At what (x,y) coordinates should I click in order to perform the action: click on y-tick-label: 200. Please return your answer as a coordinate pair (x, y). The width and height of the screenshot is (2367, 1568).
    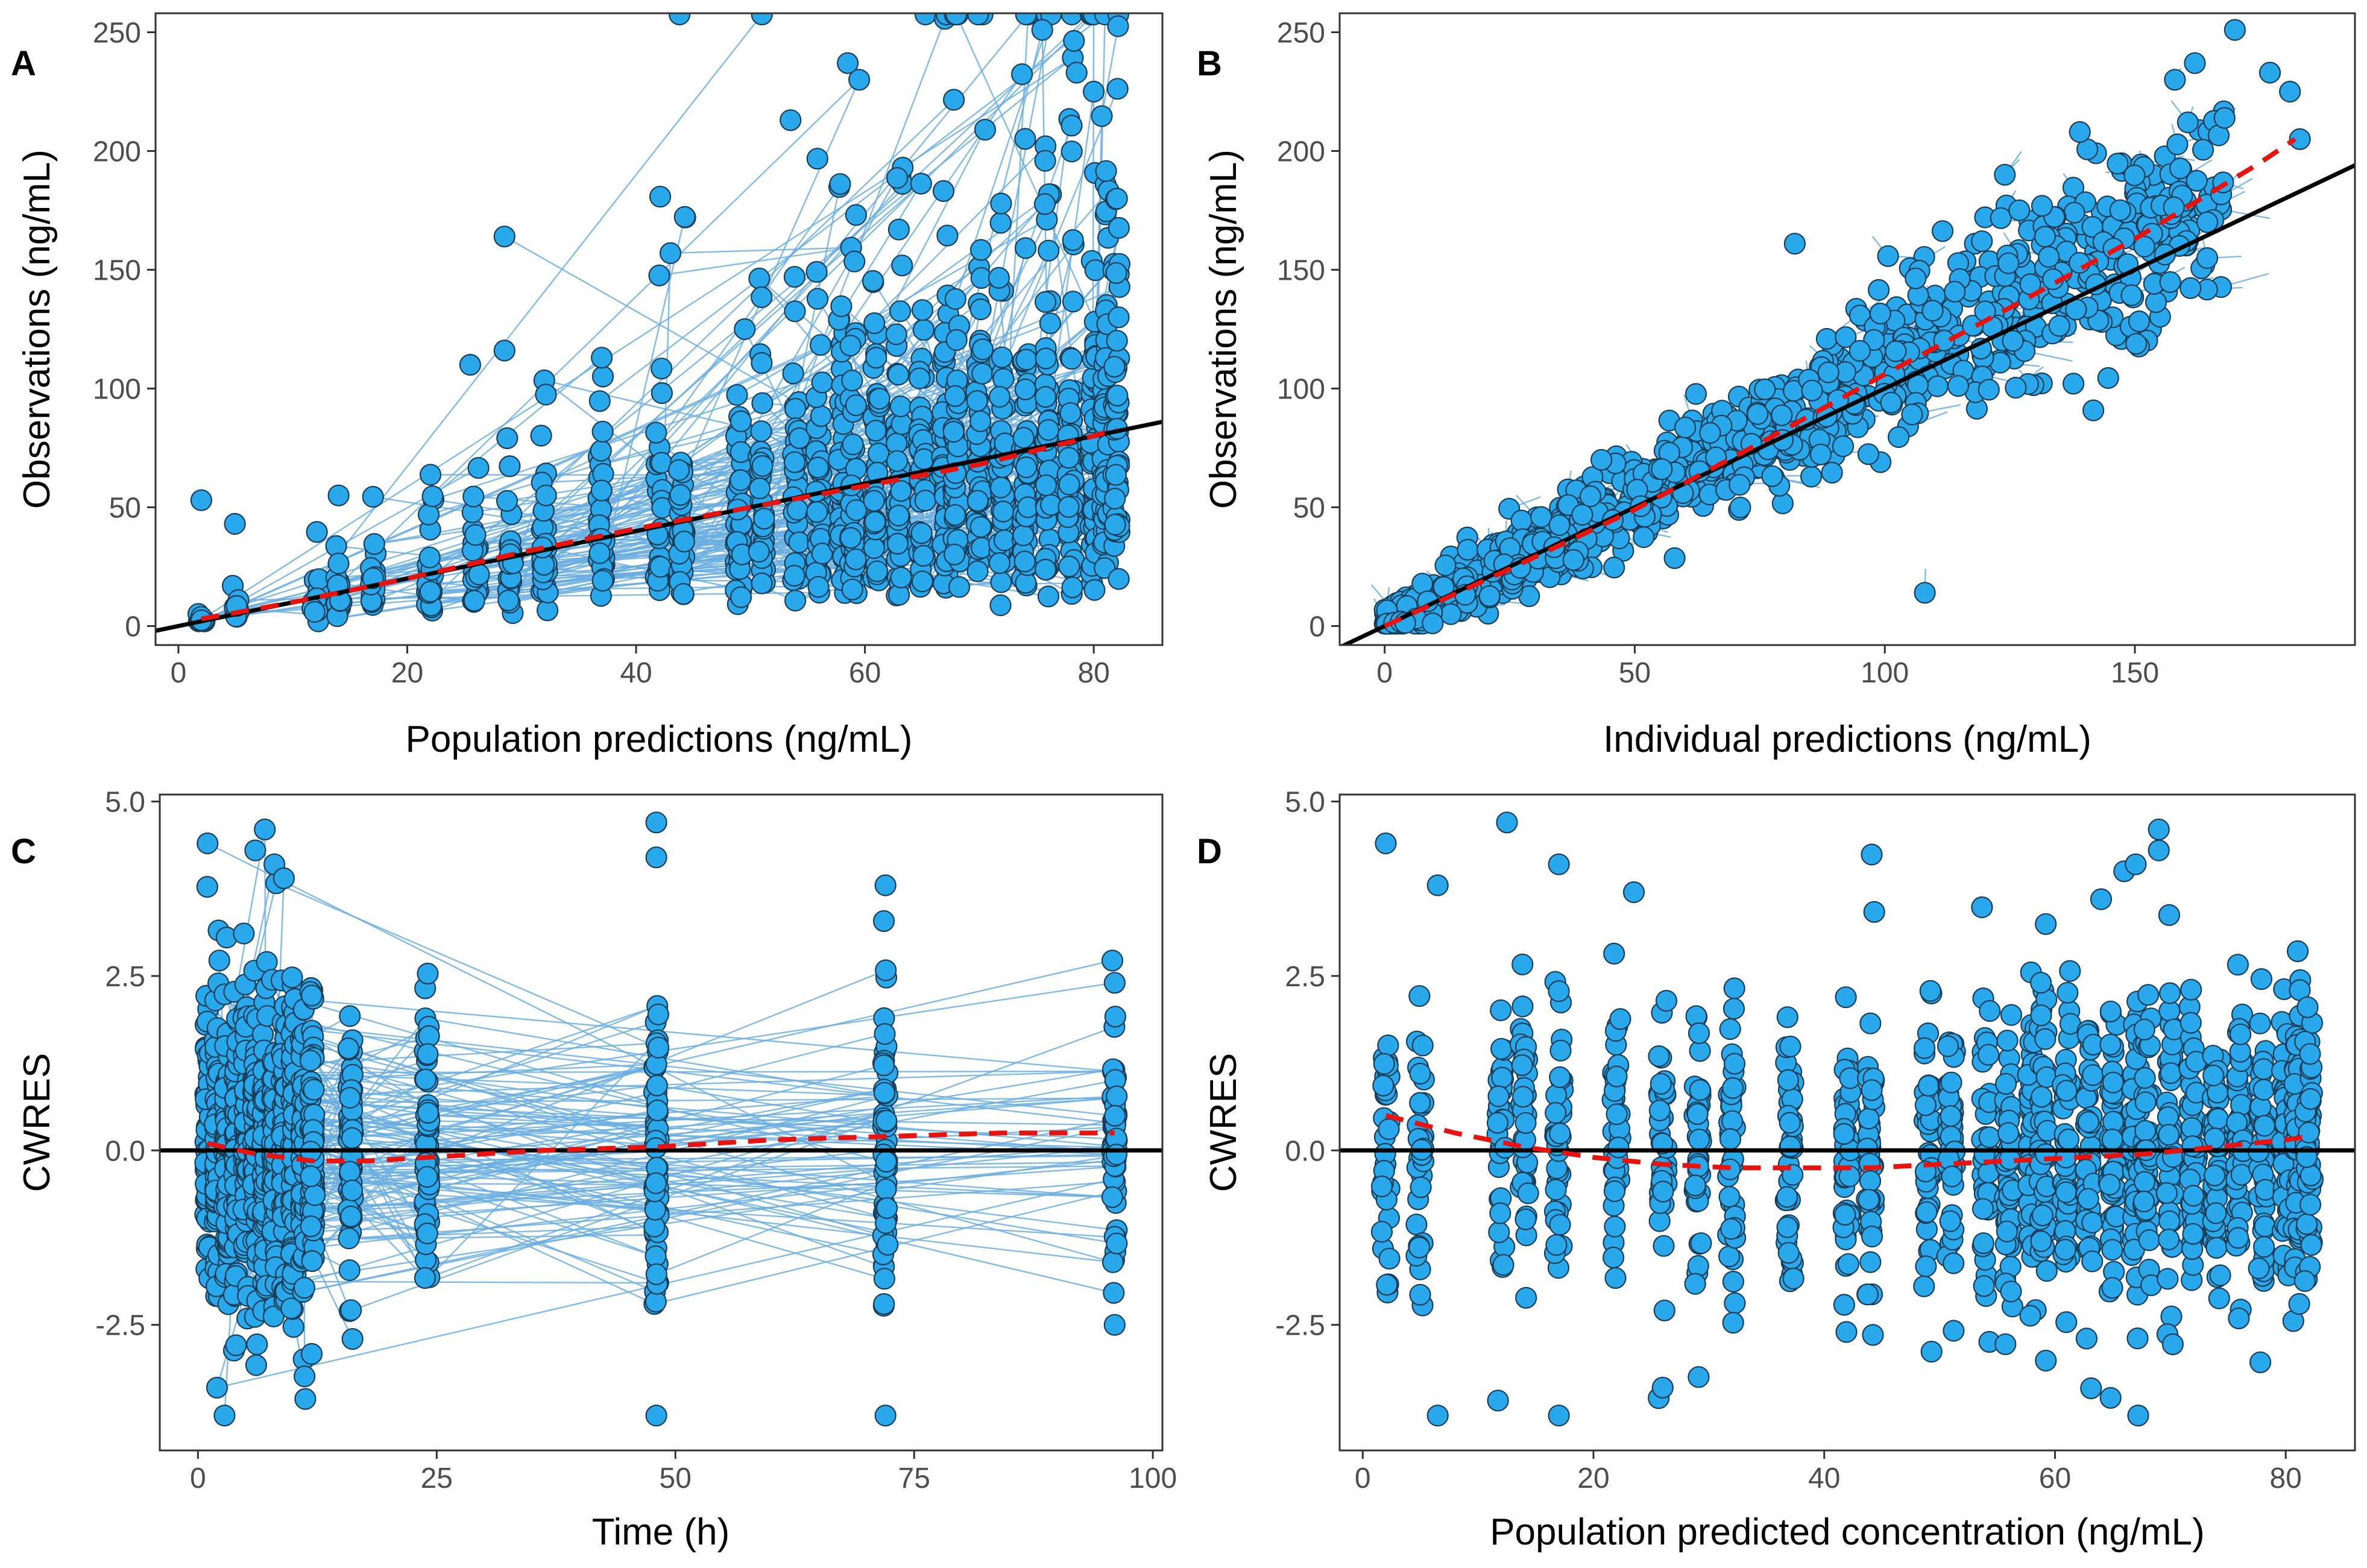
    Looking at the image, I should click on (1301, 152).